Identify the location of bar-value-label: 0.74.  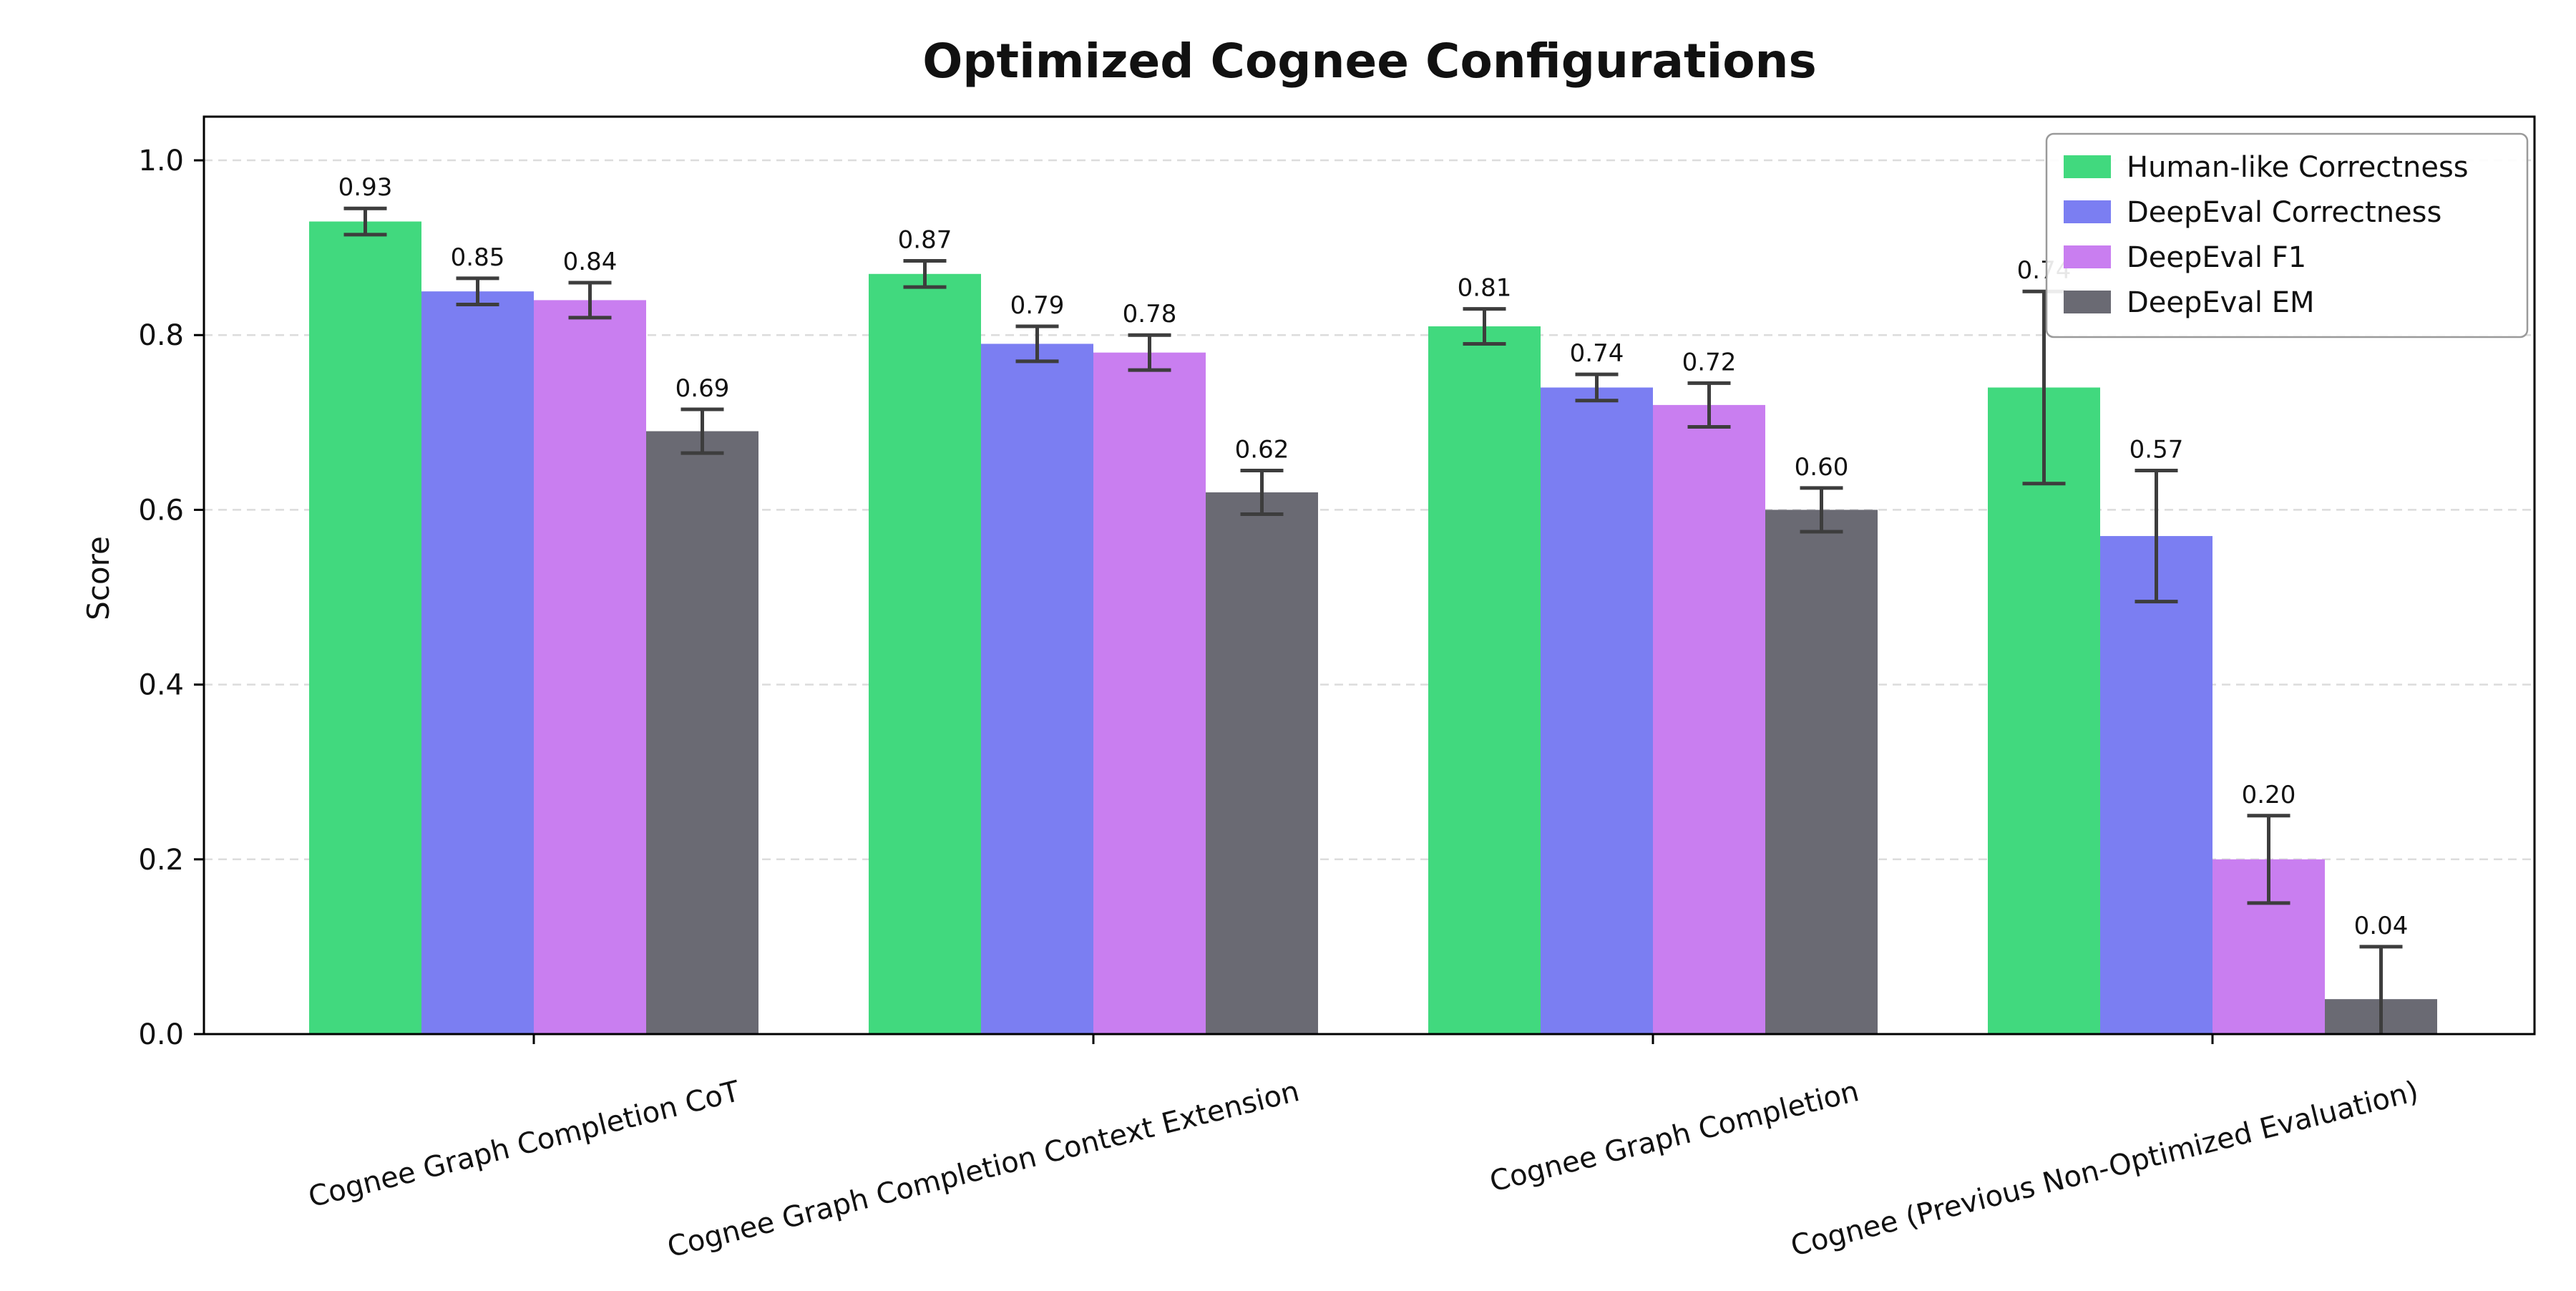
(1597, 353).